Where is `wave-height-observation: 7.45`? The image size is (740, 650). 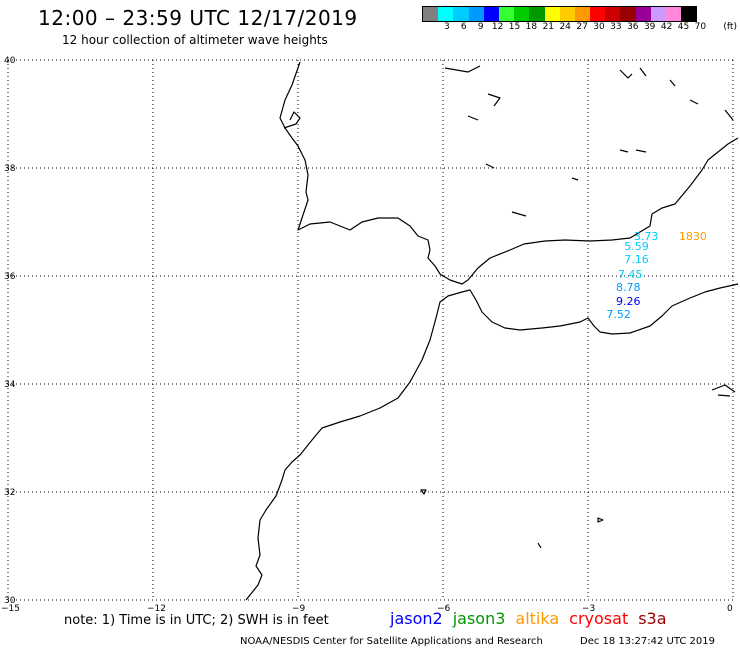
wave-height-observation: 7.45 is located at coordinates (630, 274).